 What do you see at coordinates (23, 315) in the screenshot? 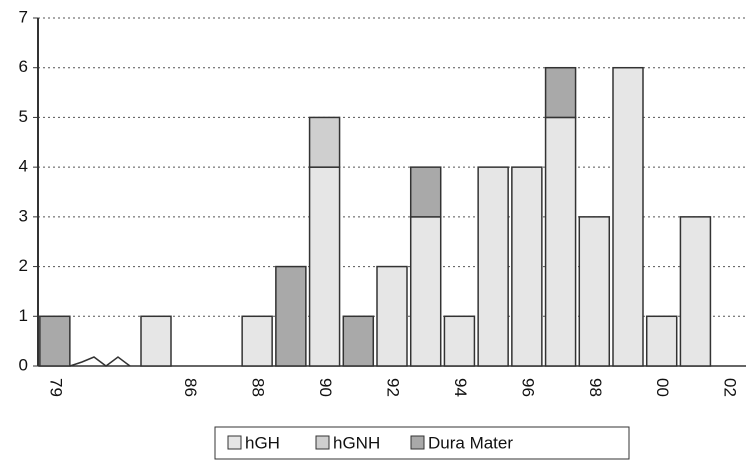
I see `y-tick-label: 1` at bounding box center [23, 315].